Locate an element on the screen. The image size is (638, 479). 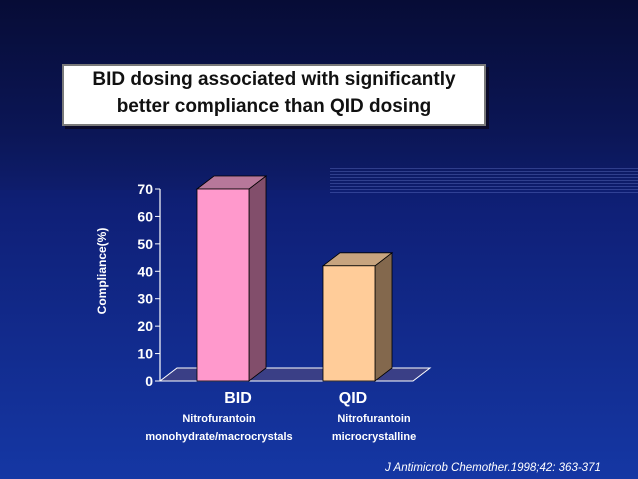
title-line-1: BID dosing associated with significantly is located at coordinates (274, 79).